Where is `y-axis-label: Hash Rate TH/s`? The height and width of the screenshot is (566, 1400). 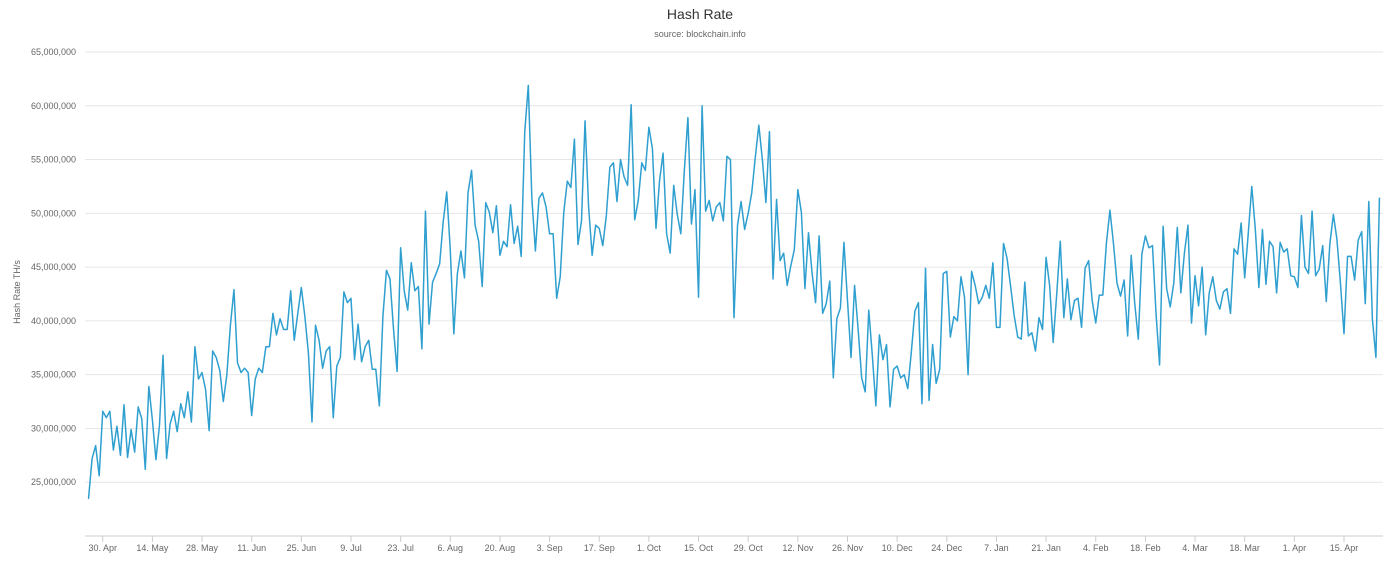 y-axis-label: Hash Rate TH/s is located at coordinates (17, 292).